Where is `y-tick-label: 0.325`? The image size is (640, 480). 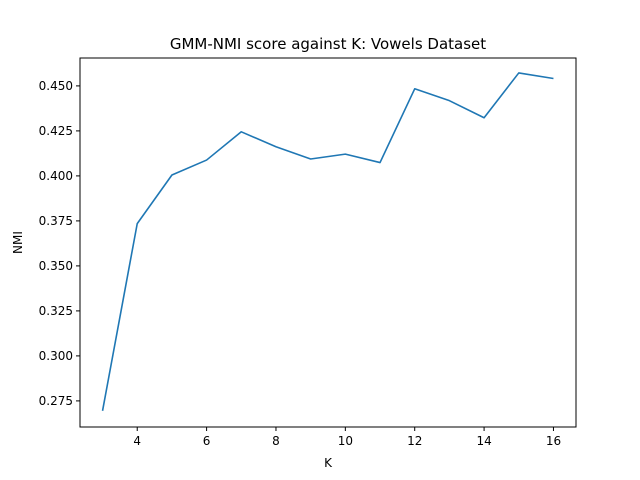 y-tick-label: 0.325 is located at coordinates (56, 311).